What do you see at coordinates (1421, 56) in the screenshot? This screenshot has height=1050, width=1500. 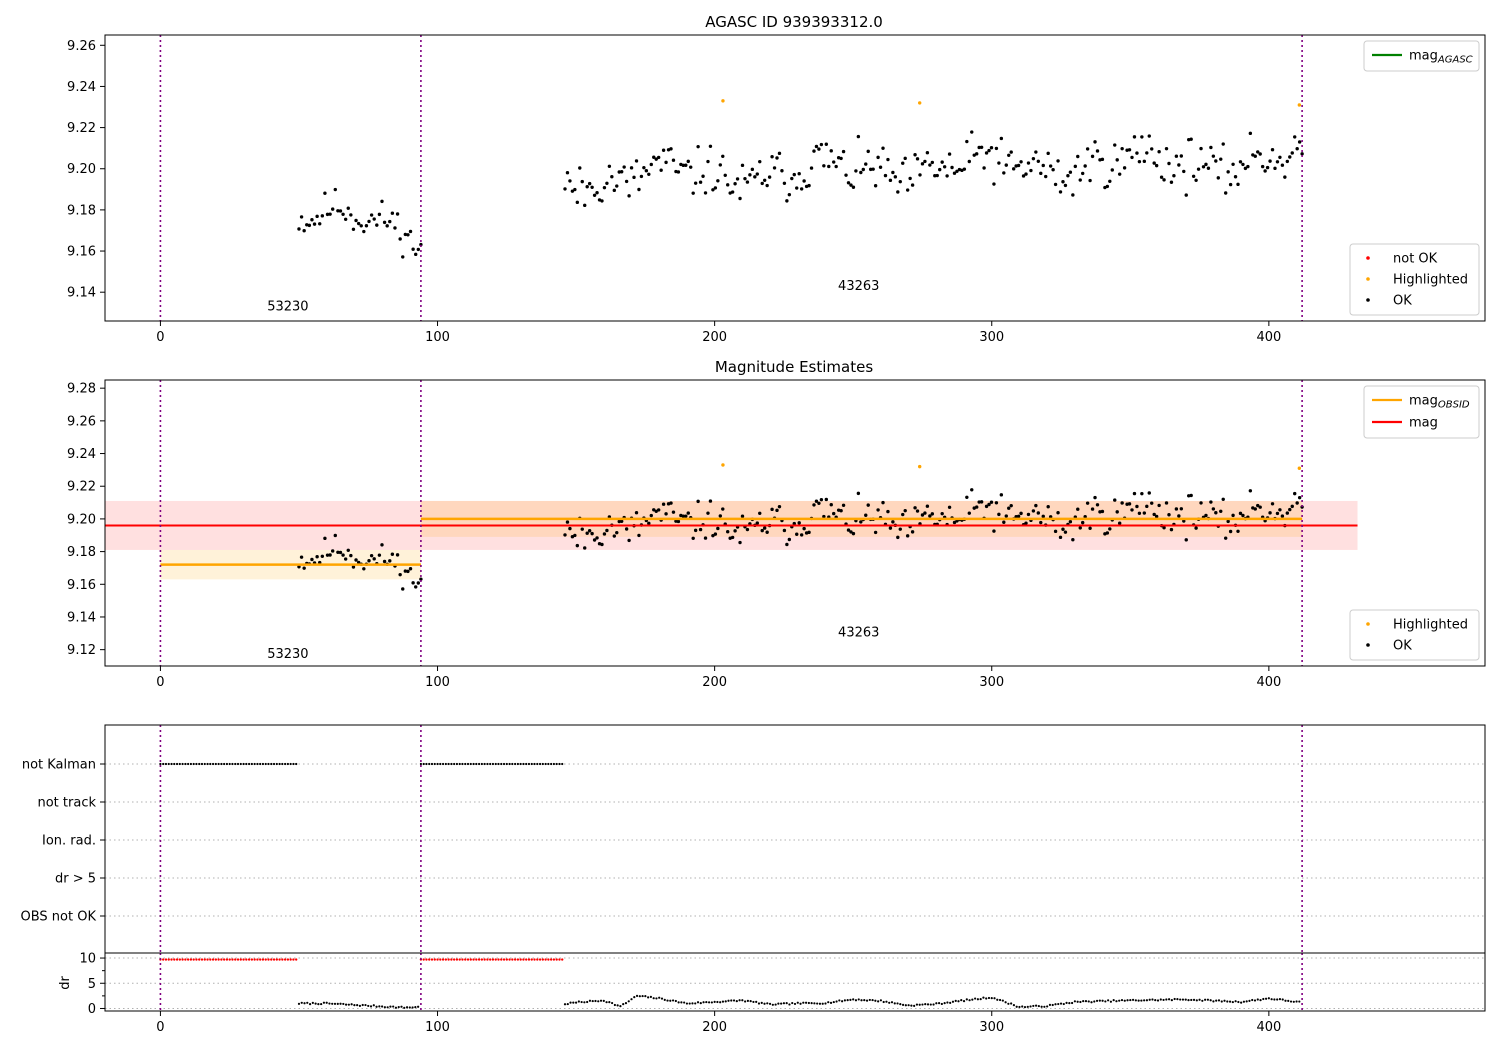 I see `line-legend: magAGASC` at bounding box center [1421, 56].